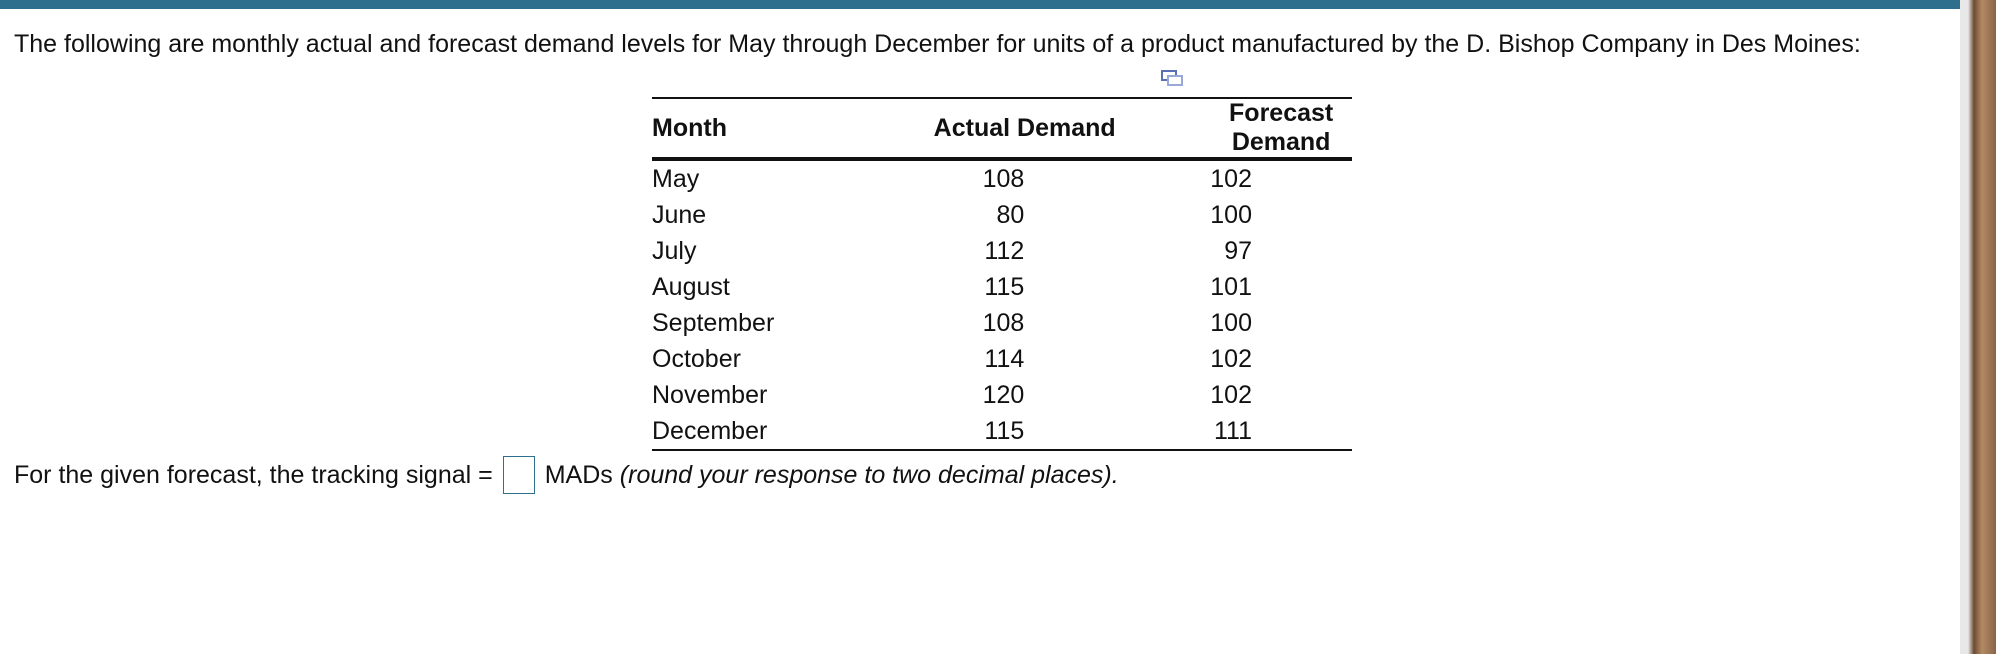  What do you see at coordinates (518, 475) in the screenshot?
I see `answer-input` at bounding box center [518, 475].